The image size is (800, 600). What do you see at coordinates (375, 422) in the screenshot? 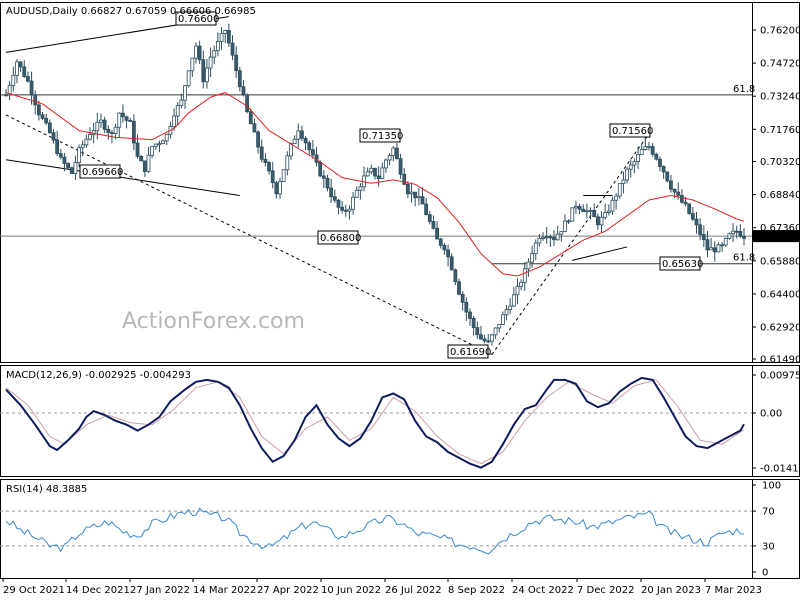
I see `macd-signal-line` at bounding box center [375, 422].